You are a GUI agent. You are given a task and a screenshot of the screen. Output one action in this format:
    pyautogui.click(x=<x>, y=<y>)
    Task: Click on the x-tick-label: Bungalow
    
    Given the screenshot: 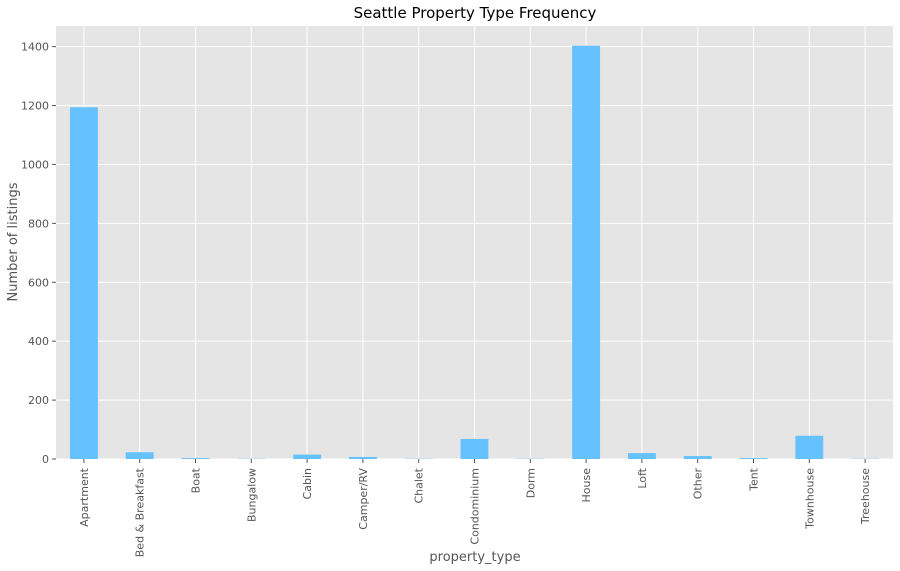 What is the action you would take?
    pyautogui.click(x=251, y=495)
    